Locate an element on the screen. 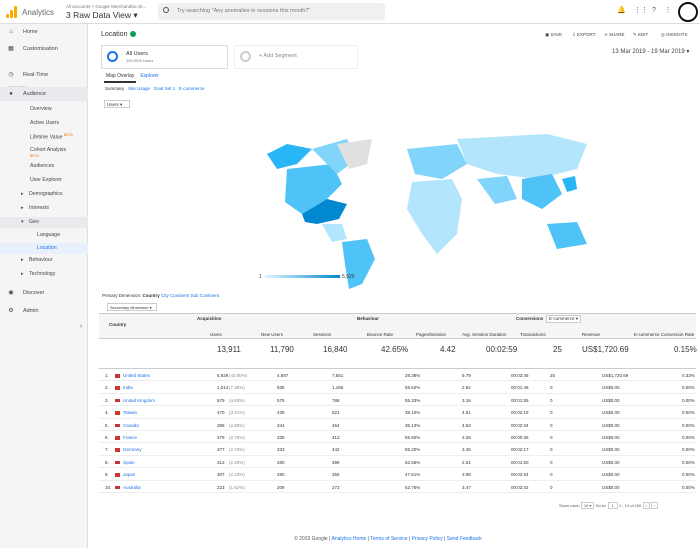 Image resolution: width=700 pixels, height=548 pixels. nav-geo: ▾ Geo is located at coordinates (44, 222).